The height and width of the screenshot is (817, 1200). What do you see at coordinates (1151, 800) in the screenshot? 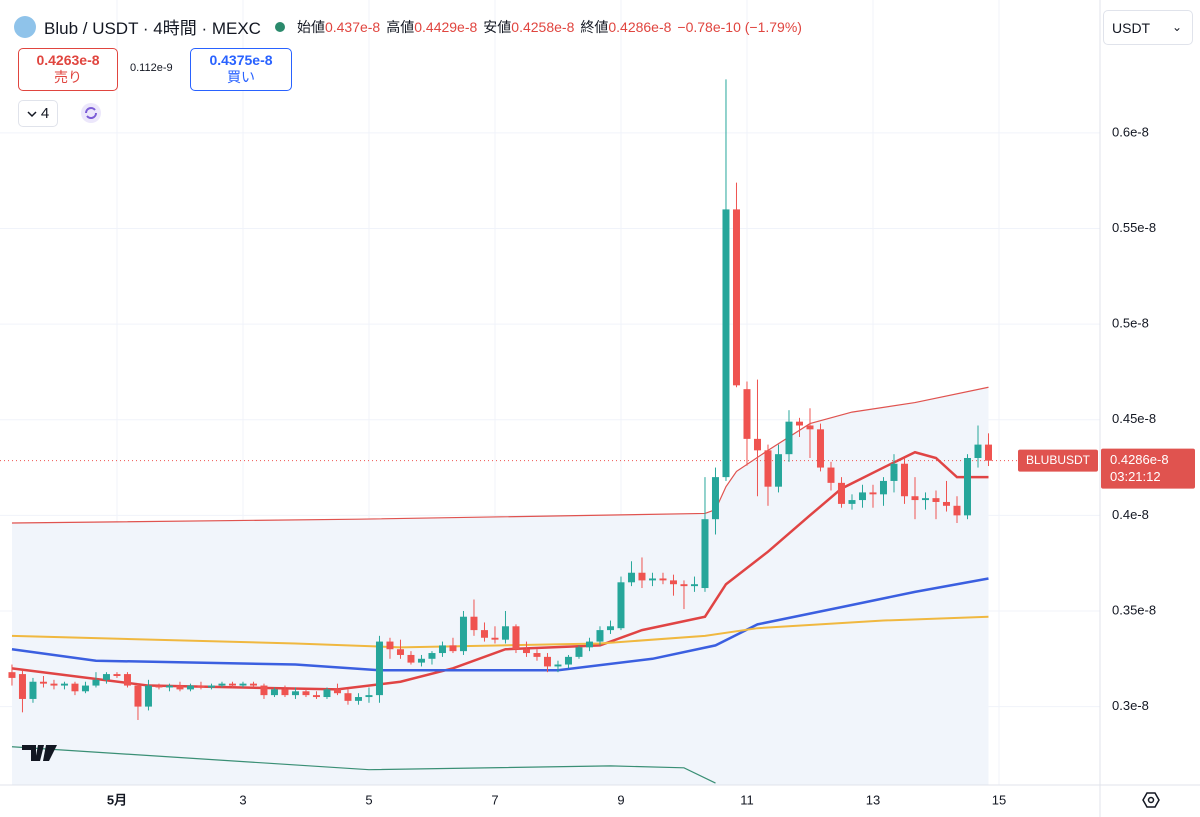
I see `settings-icon` at bounding box center [1151, 800].